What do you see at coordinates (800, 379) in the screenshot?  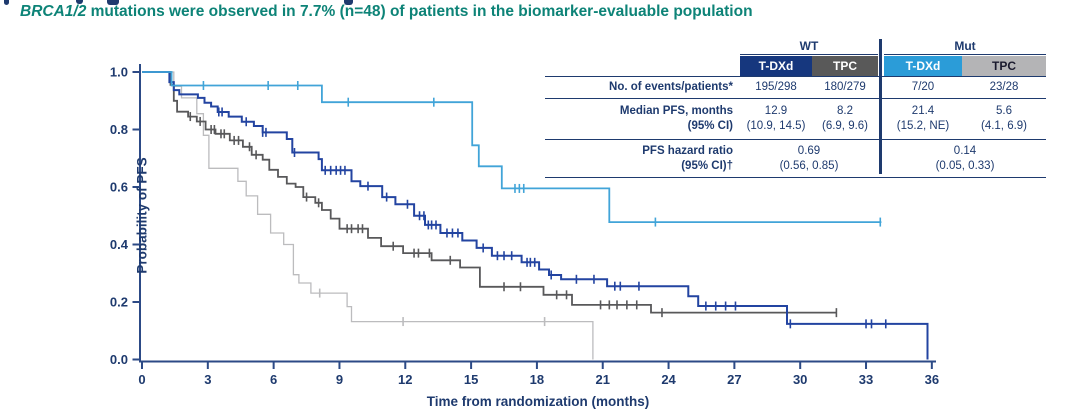 I see `x-tick-label: 30` at bounding box center [800, 379].